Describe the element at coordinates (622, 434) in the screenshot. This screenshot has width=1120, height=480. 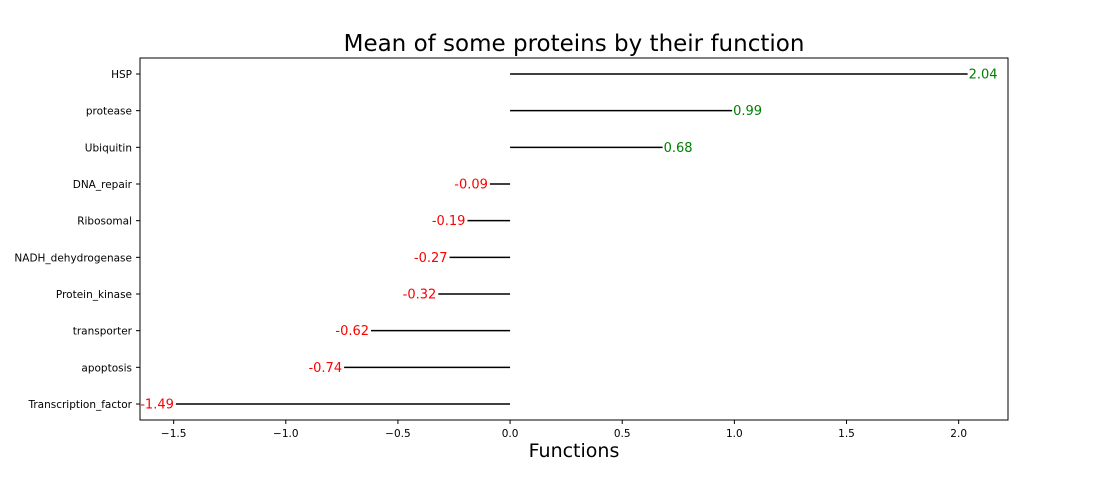
I see `x-tick-label: 0.5` at that location.